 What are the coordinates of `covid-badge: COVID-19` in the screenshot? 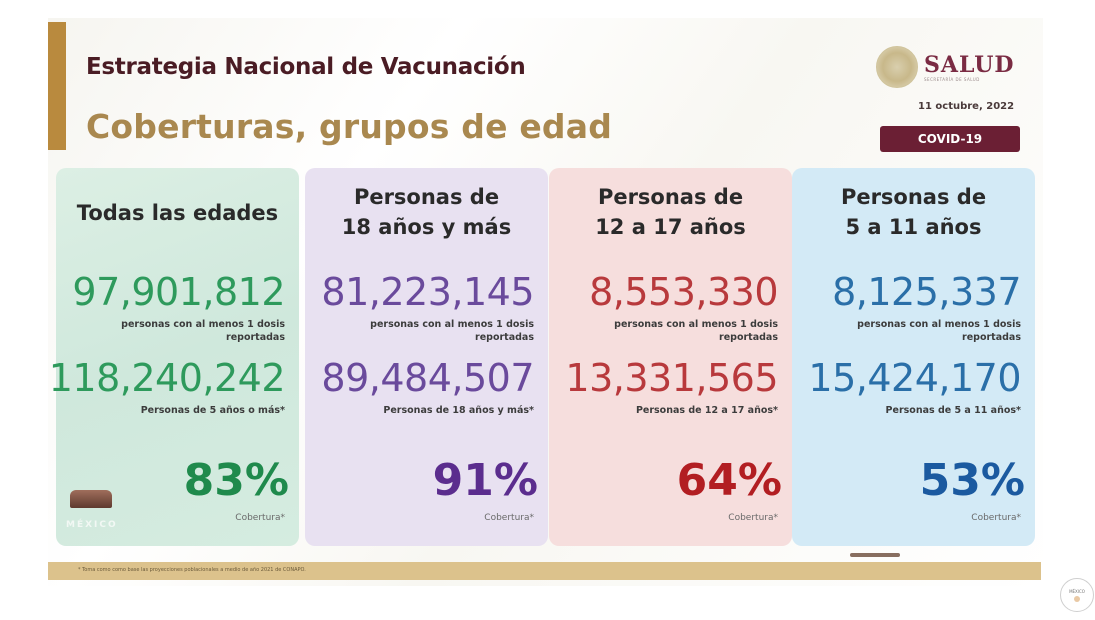 It's located at (950, 139).